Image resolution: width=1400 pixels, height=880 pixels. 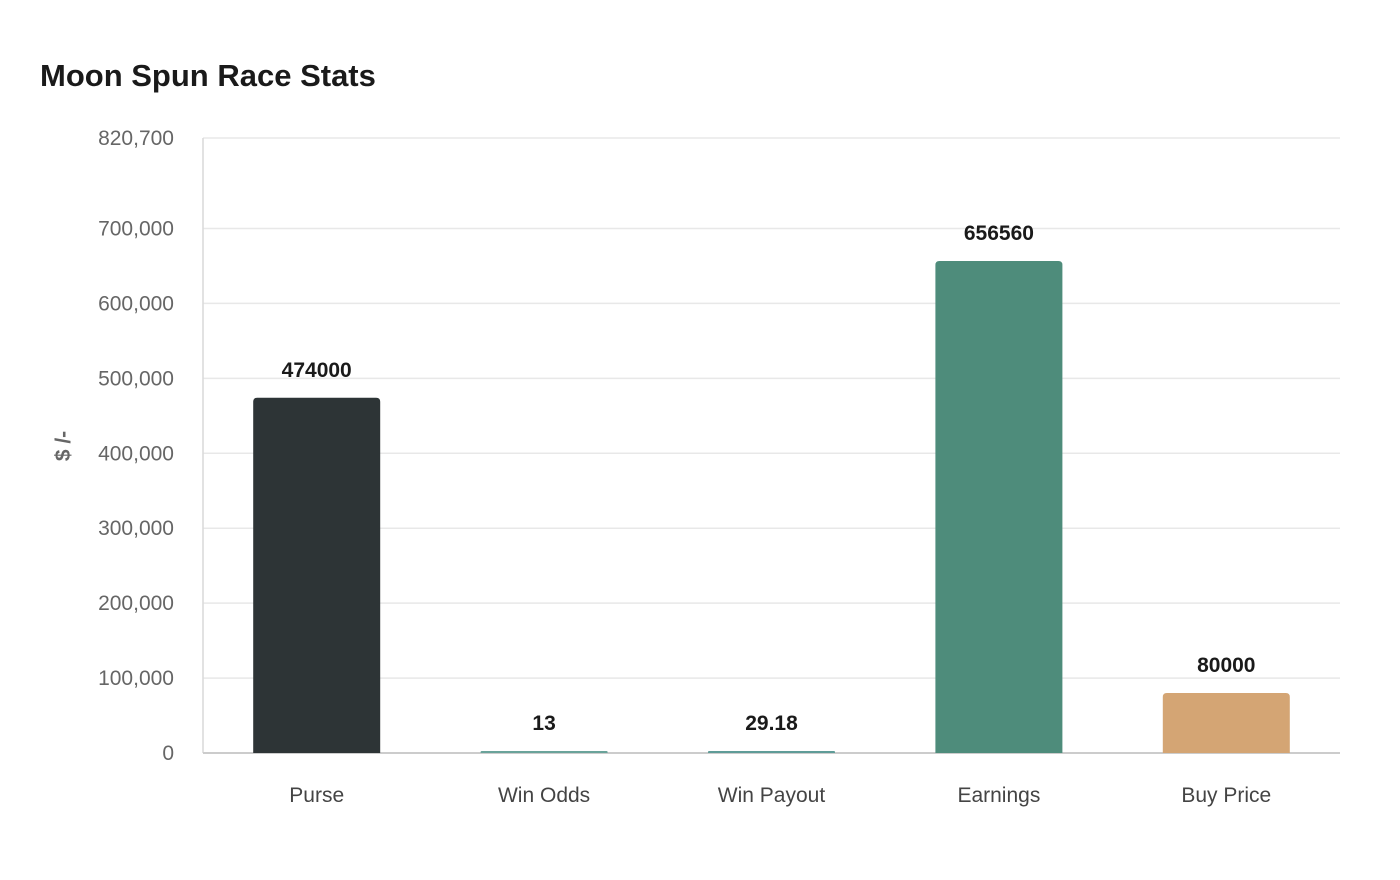 What do you see at coordinates (544, 752) in the screenshot?
I see `bar-win-odds` at bounding box center [544, 752].